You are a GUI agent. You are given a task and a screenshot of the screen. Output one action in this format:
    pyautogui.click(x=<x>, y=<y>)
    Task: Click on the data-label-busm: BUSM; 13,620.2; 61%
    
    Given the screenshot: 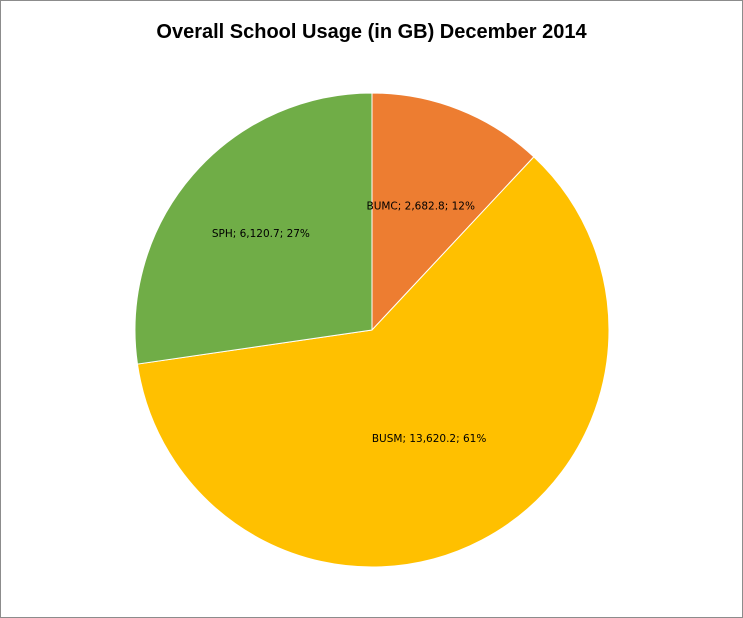 What is the action you would take?
    pyautogui.click(x=429, y=439)
    